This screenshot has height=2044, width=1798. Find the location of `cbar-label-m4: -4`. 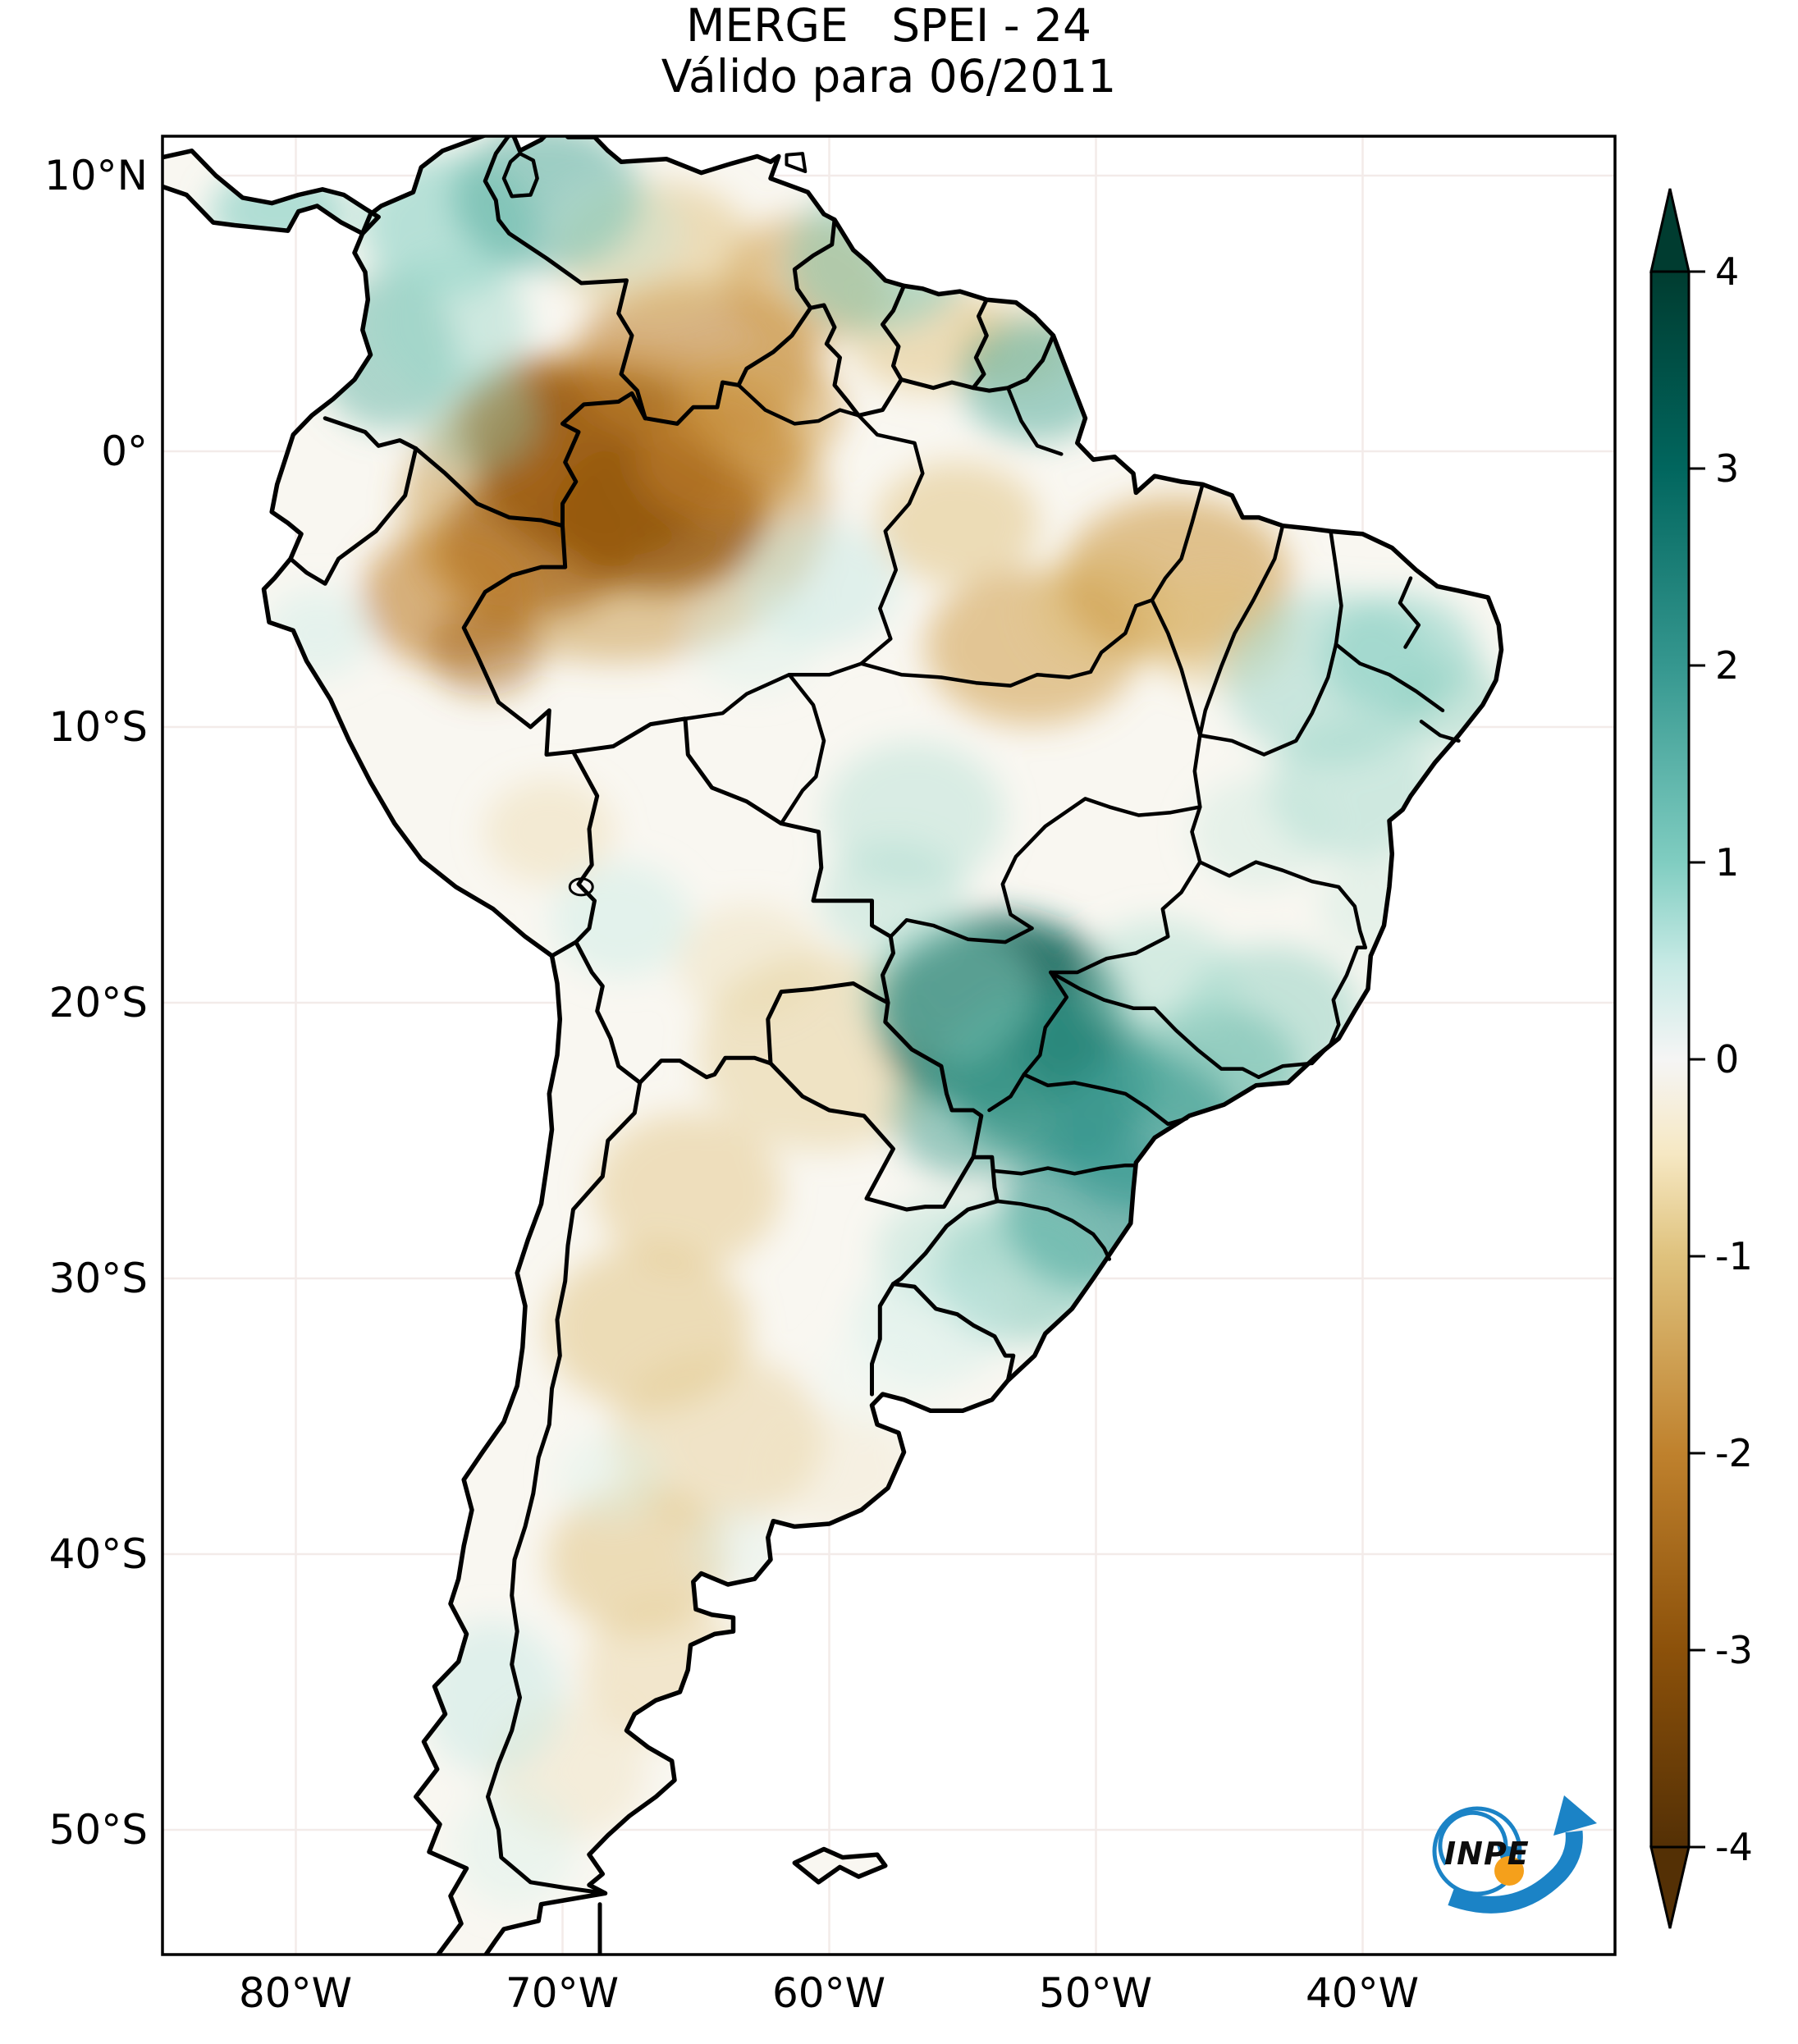

cbar-label-m4: -4 is located at coordinates (1734, 1847).